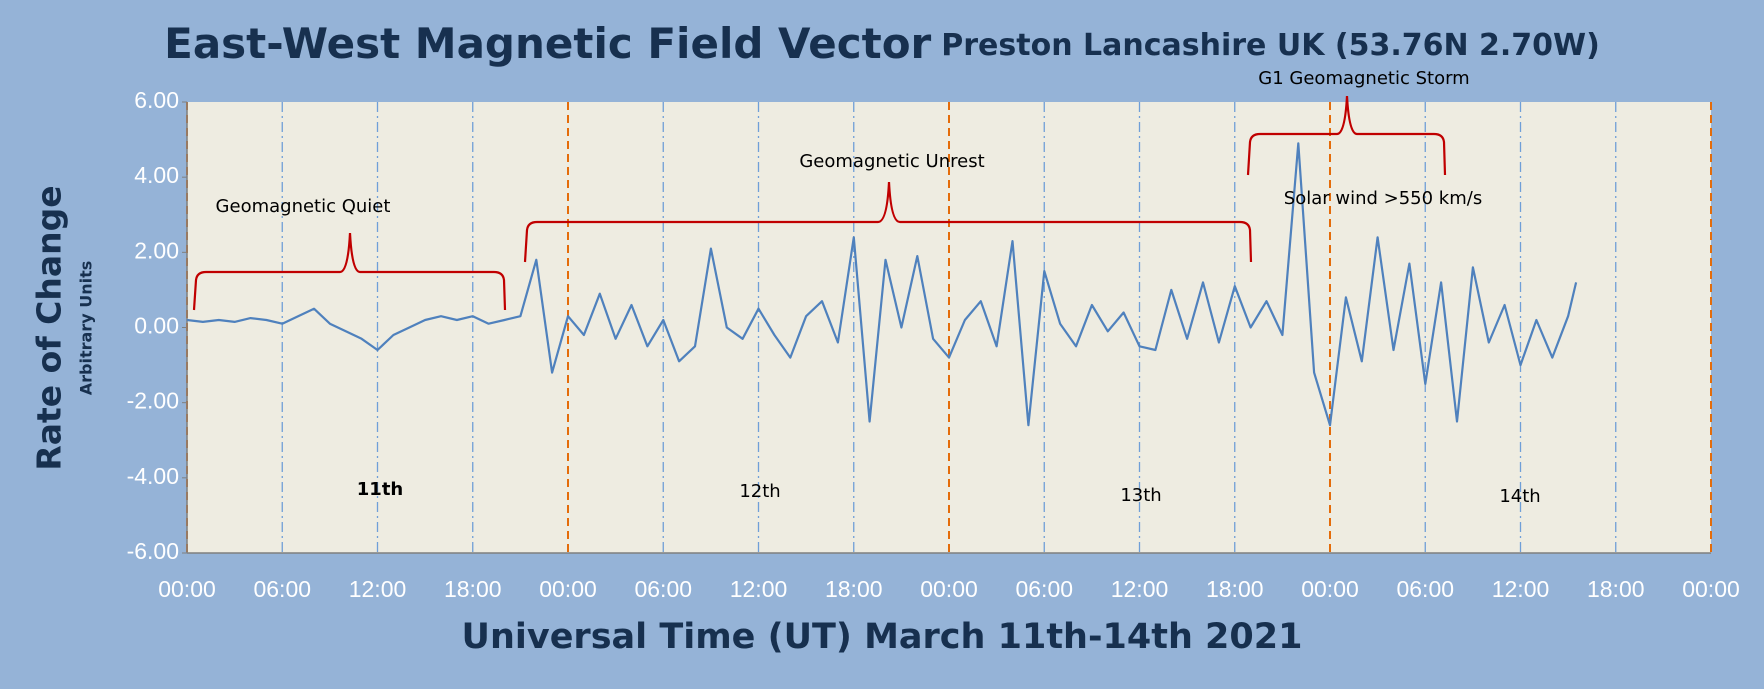  I want to click on y-tick-label: -6.00, so click(153, 551).